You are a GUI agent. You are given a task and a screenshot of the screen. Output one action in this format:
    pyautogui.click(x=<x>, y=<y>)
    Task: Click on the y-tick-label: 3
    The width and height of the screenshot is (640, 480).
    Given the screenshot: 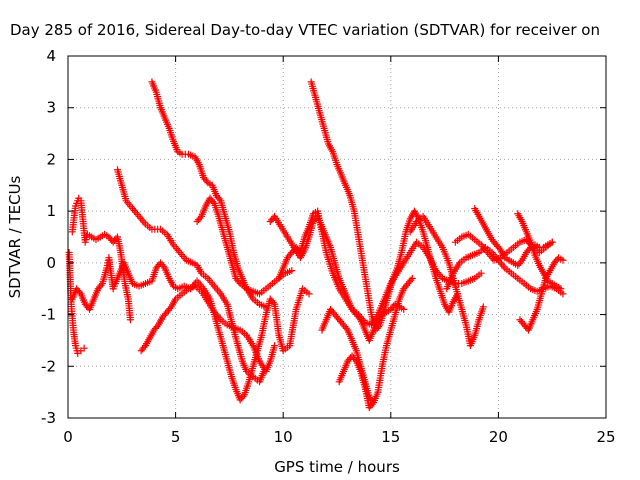 What is the action you would take?
    pyautogui.click(x=51, y=108)
    